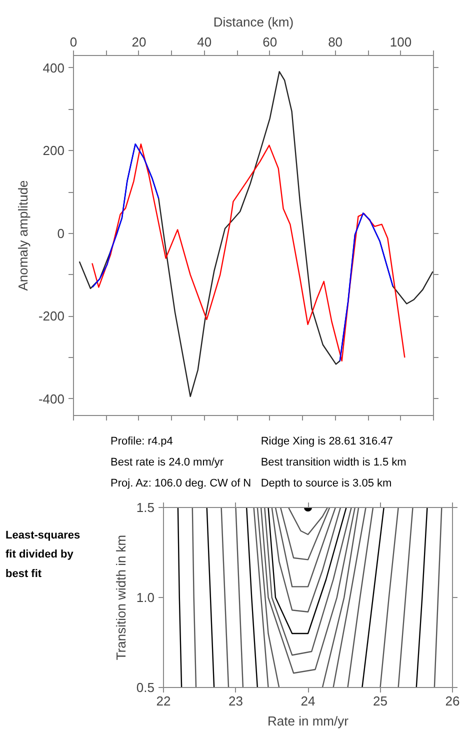 This screenshot has width=467, height=745. I want to click on text: Best transition width is 1.5 km, so click(333, 462).